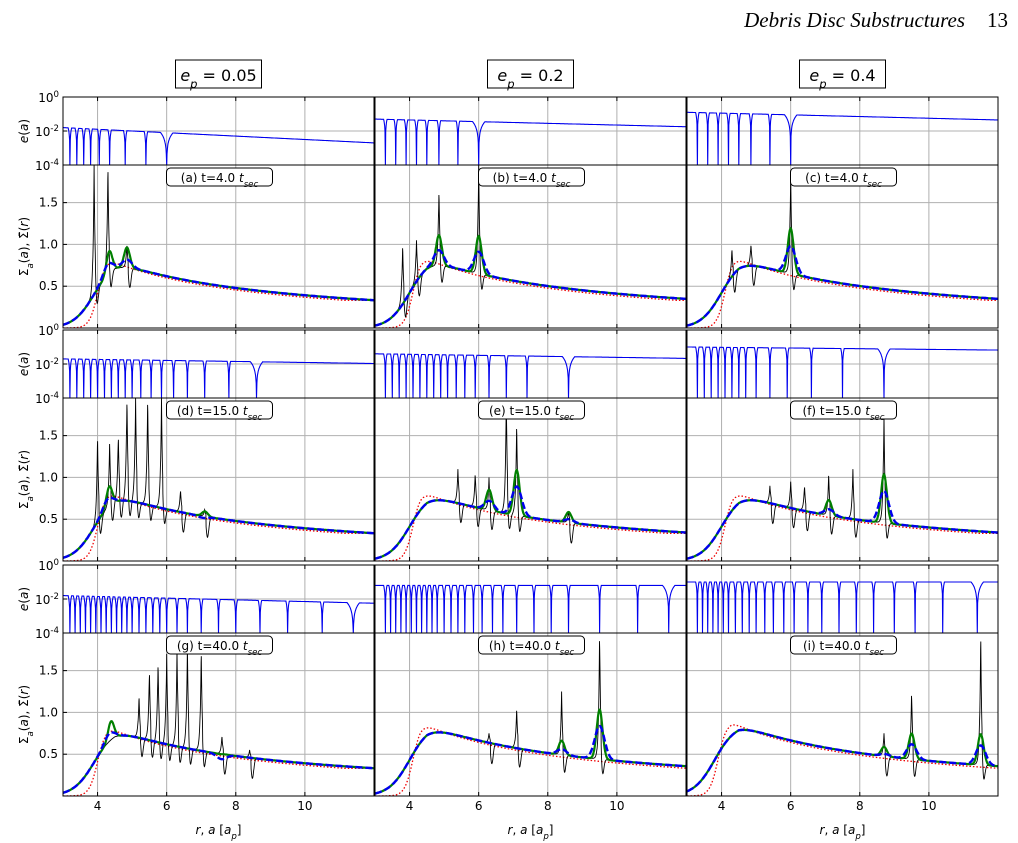 The height and width of the screenshot is (843, 1018). I want to click on panel-label: (h) t=40.0 tsec, so click(531, 646).